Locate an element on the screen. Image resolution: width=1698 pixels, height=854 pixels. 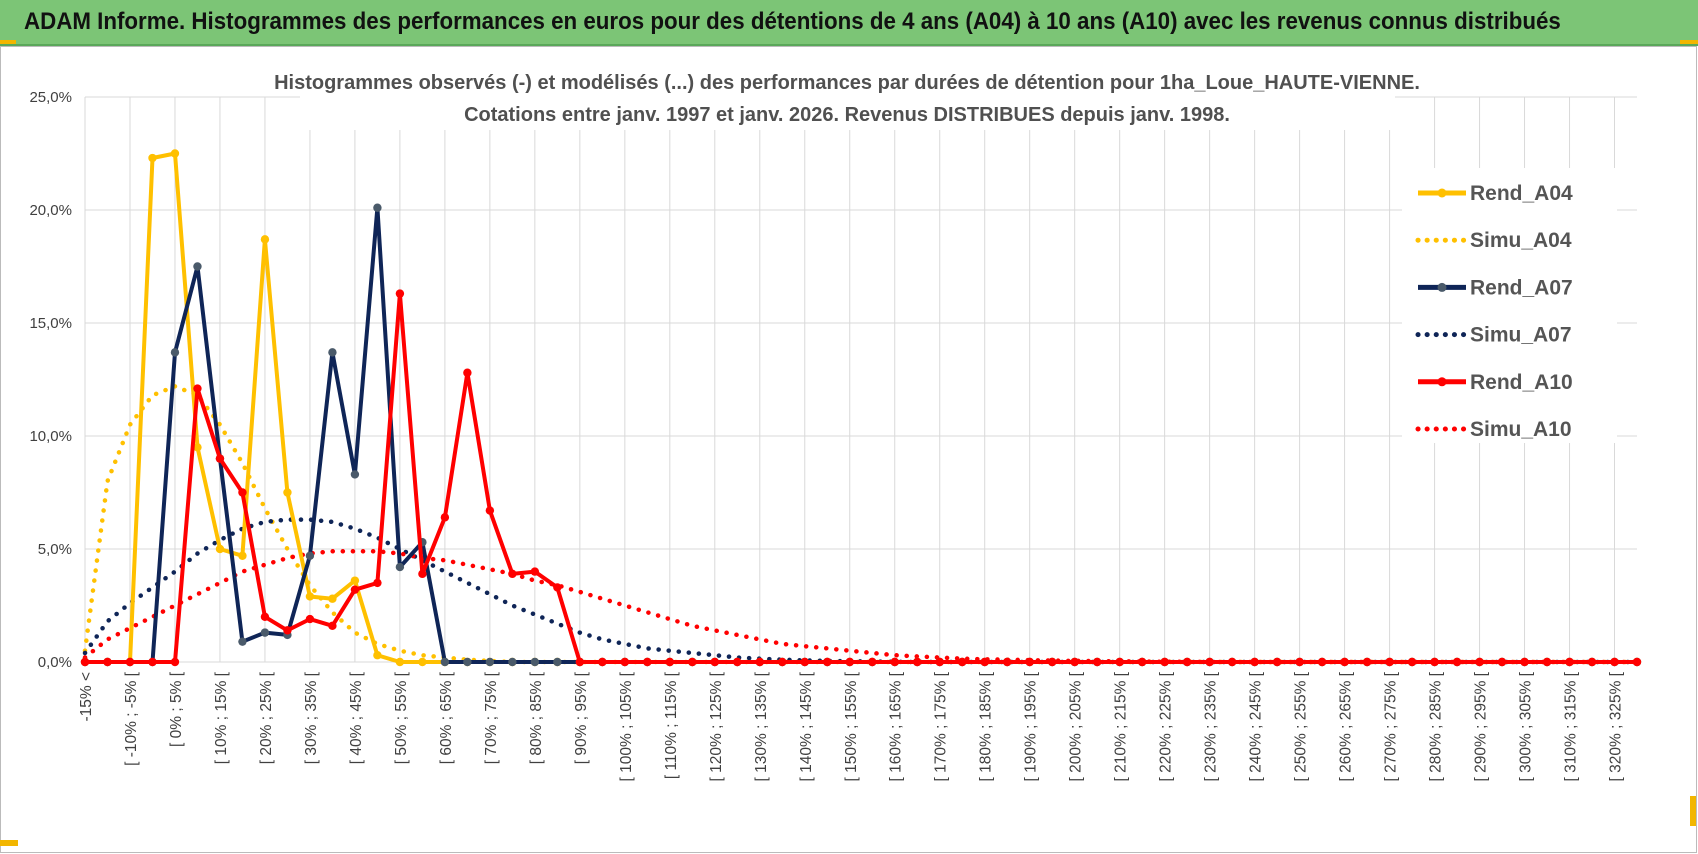
x-tick-label: [ 290% ; 295% [ is located at coordinates (1481, 726).